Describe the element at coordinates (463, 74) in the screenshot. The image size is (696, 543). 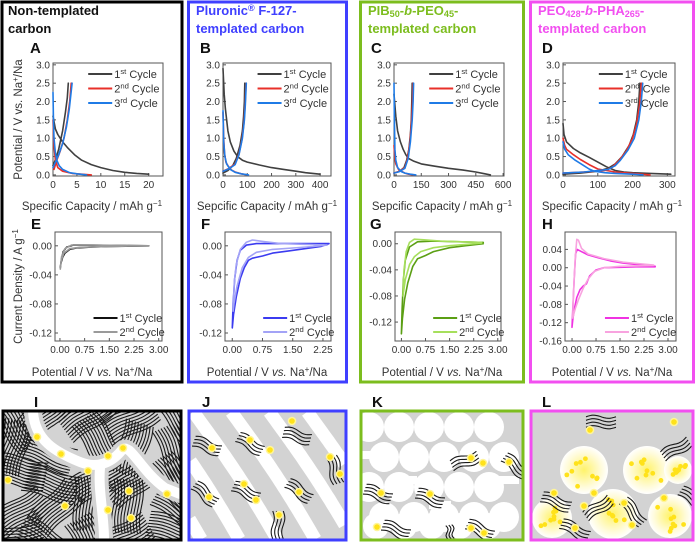
I see `legend-entry: 1st Cycle` at that location.